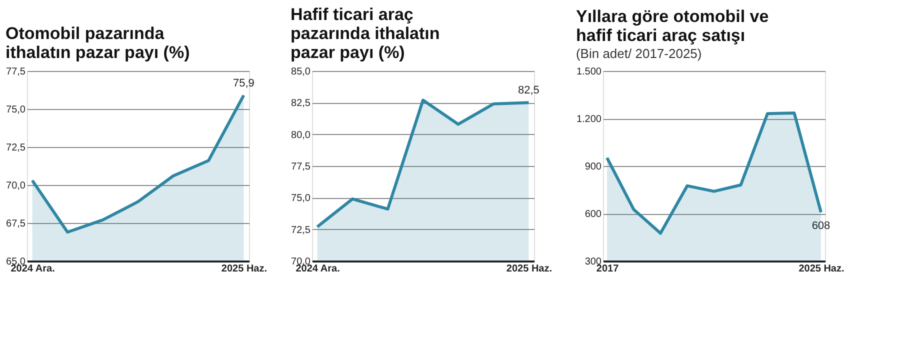 The image size is (900, 347). I want to click on y-tick-label: 70,0, so click(16, 186).